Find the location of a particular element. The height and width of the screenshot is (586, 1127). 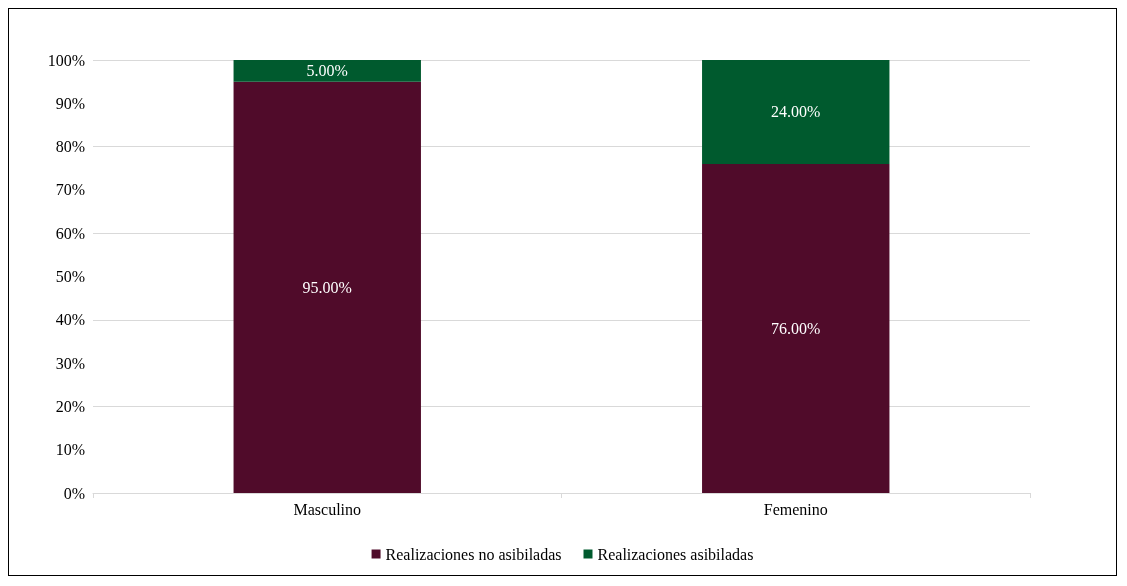

data-label: 95.00% is located at coordinates (327, 287).